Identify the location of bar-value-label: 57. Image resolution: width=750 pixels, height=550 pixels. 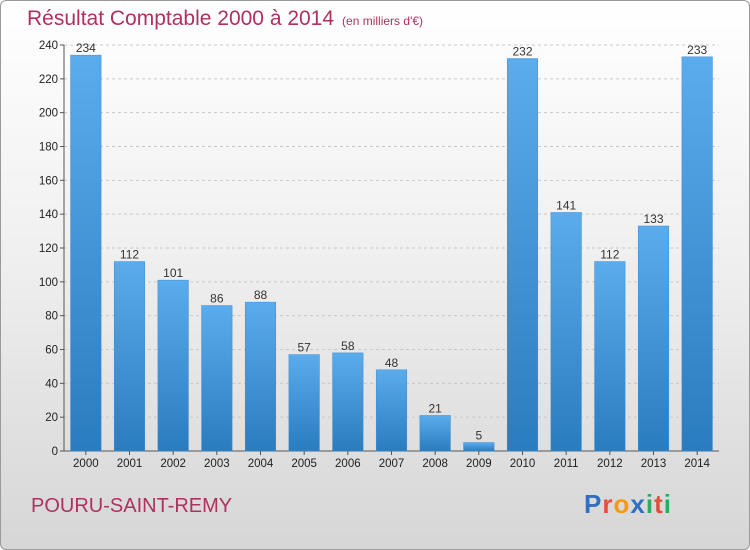
(304, 348).